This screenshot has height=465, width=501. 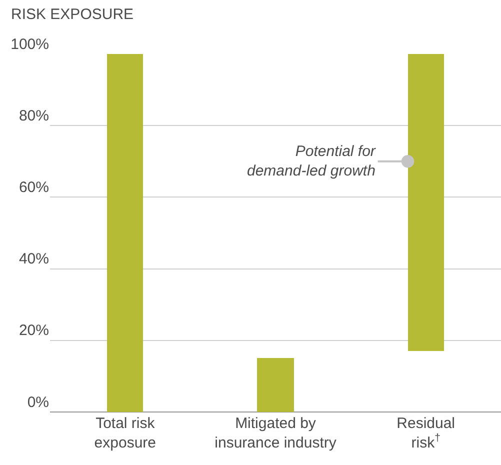 I want to click on annotation: Potential for demand-led growth, so click(x=311, y=161).